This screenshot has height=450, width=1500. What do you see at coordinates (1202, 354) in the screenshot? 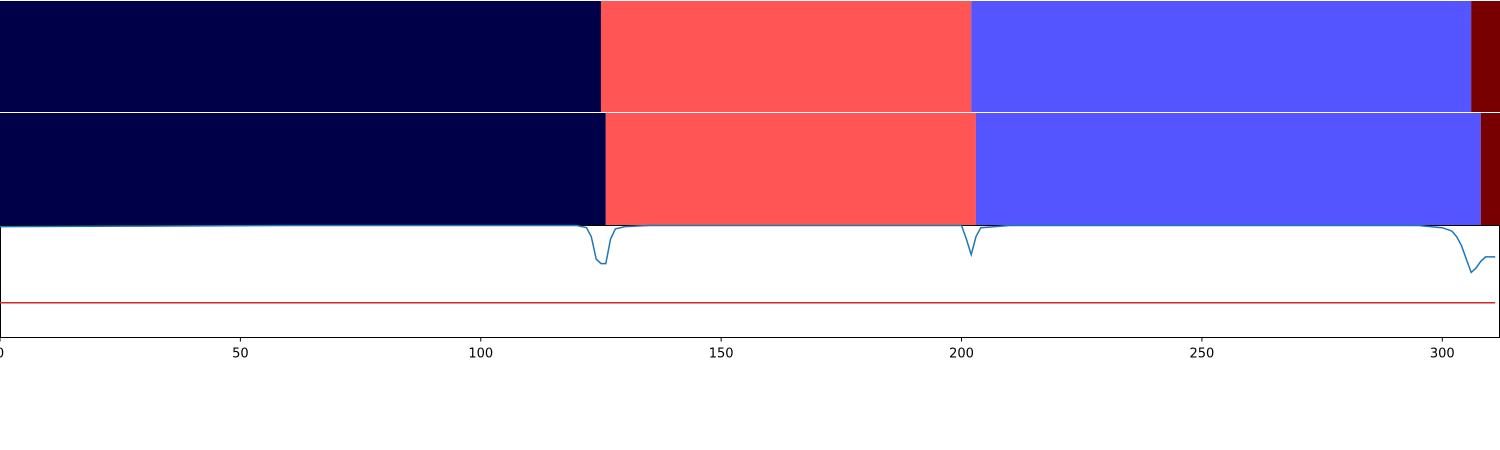
I see `x-tick-label: 250` at bounding box center [1202, 354].